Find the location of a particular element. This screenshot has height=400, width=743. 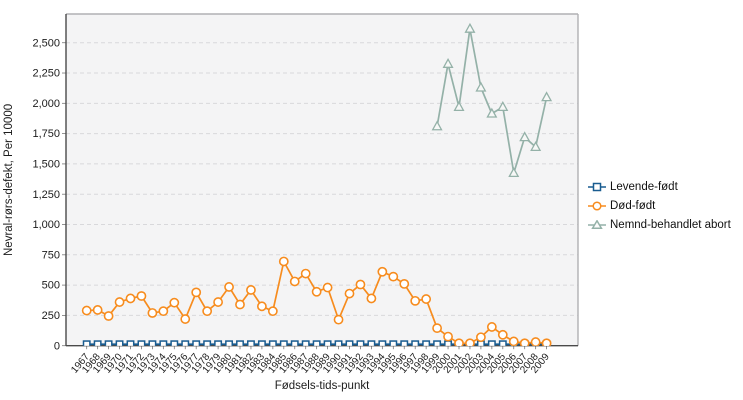

x-axis-title: Fødsels-tids-punkt is located at coordinates (322, 386).